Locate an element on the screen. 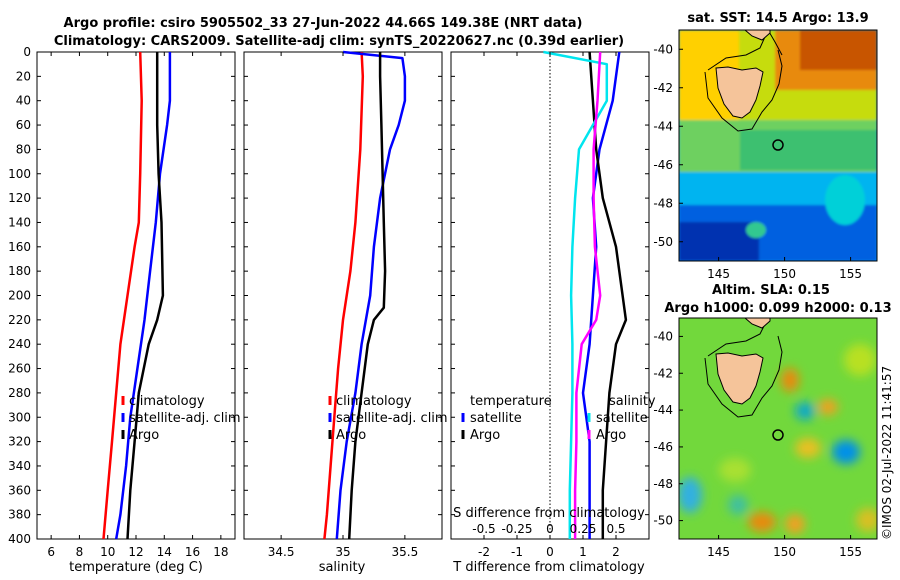 This screenshot has width=900, height=580. mainland-land is located at coordinates (757, 35).